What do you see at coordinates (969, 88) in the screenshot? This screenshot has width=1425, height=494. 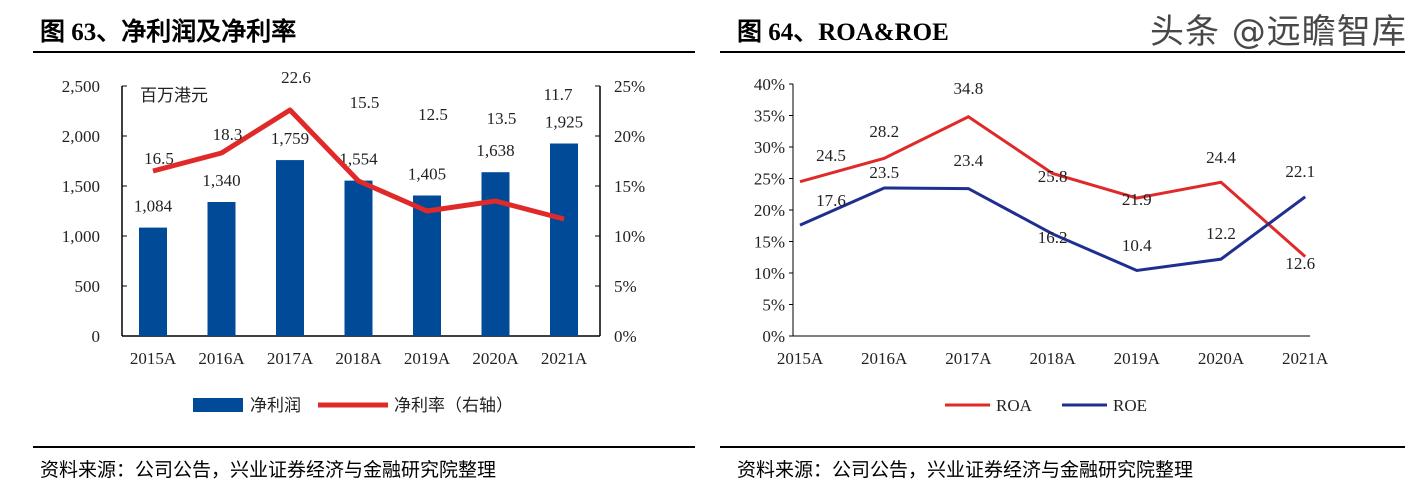 I see `line-label: 34.8` at bounding box center [969, 88].